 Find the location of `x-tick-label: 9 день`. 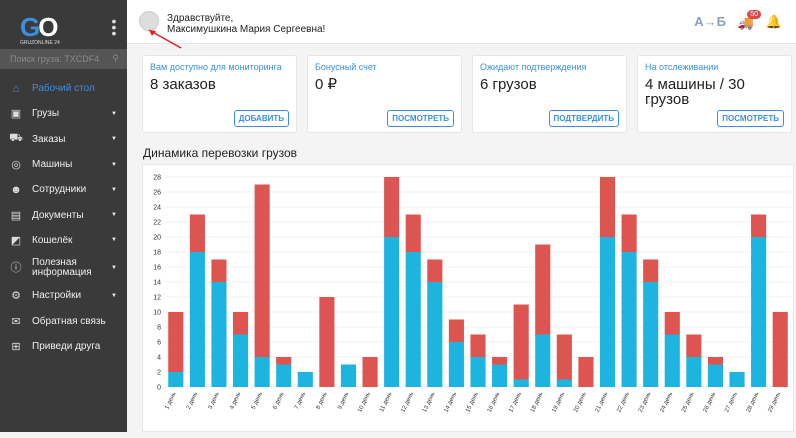

x-tick-label: 9 день is located at coordinates (343, 400).